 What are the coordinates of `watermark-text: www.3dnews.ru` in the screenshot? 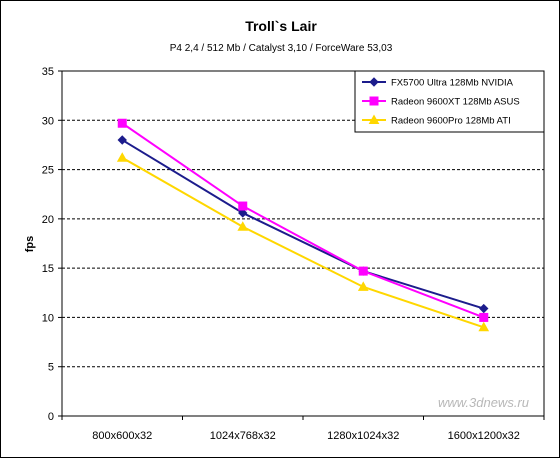 It's located at (483, 402).